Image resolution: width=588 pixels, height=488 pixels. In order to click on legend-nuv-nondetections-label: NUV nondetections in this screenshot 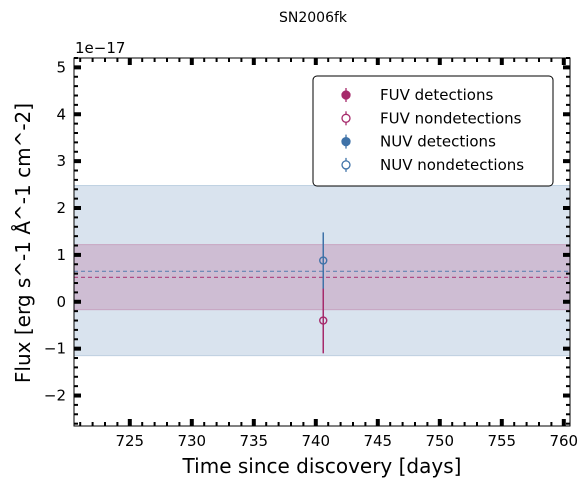, I will do `click(452, 165)`.